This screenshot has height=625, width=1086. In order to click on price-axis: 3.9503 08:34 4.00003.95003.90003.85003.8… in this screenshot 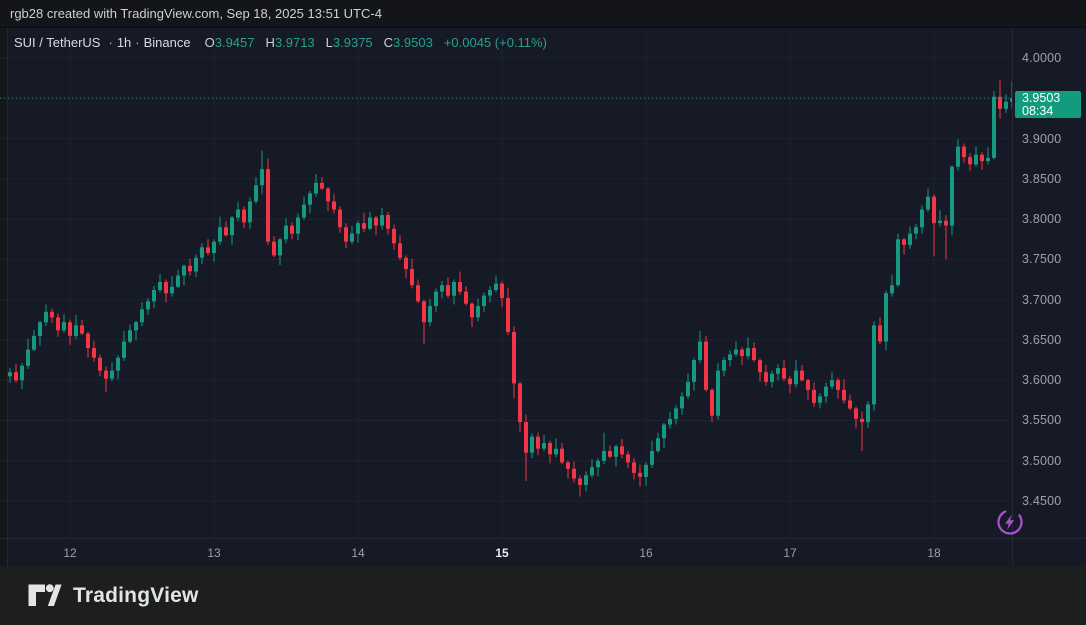, I will do `click(1049, 297)`.